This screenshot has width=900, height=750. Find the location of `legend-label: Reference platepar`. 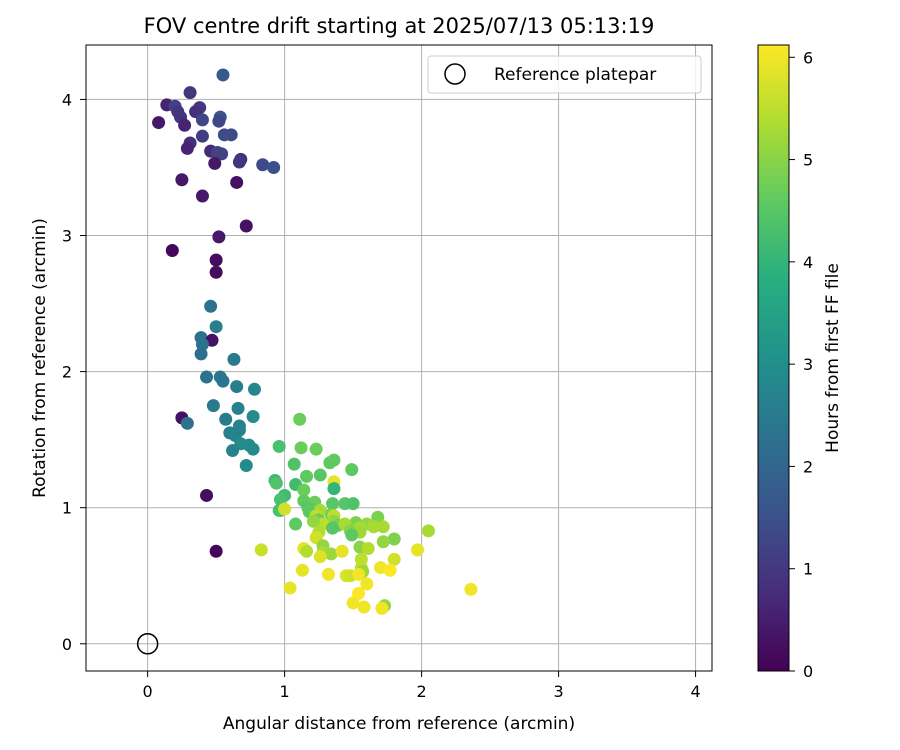

legend-label: Reference platepar is located at coordinates (575, 75).